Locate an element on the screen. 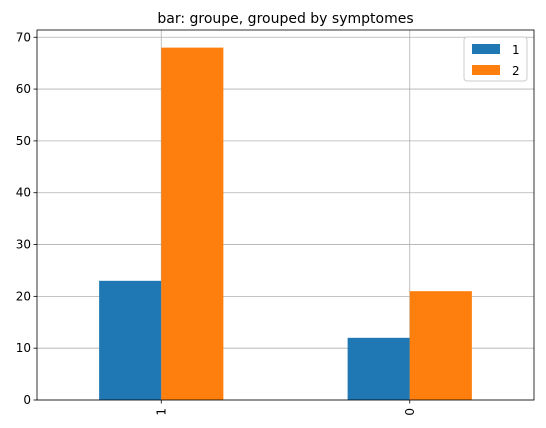 This screenshot has width=546, height=428. y-tick-label: 0 is located at coordinates (27, 400).